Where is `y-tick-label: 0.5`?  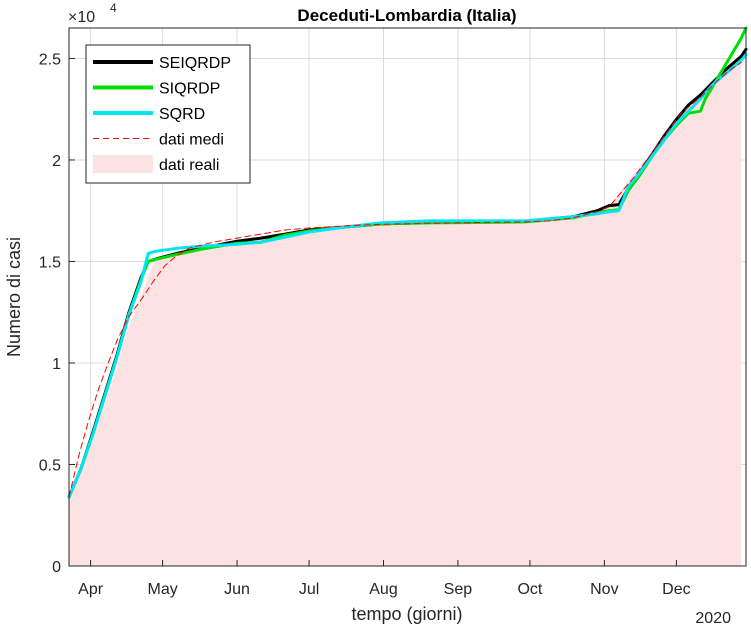
y-tick-label: 0.5 is located at coordinates (50, 465).